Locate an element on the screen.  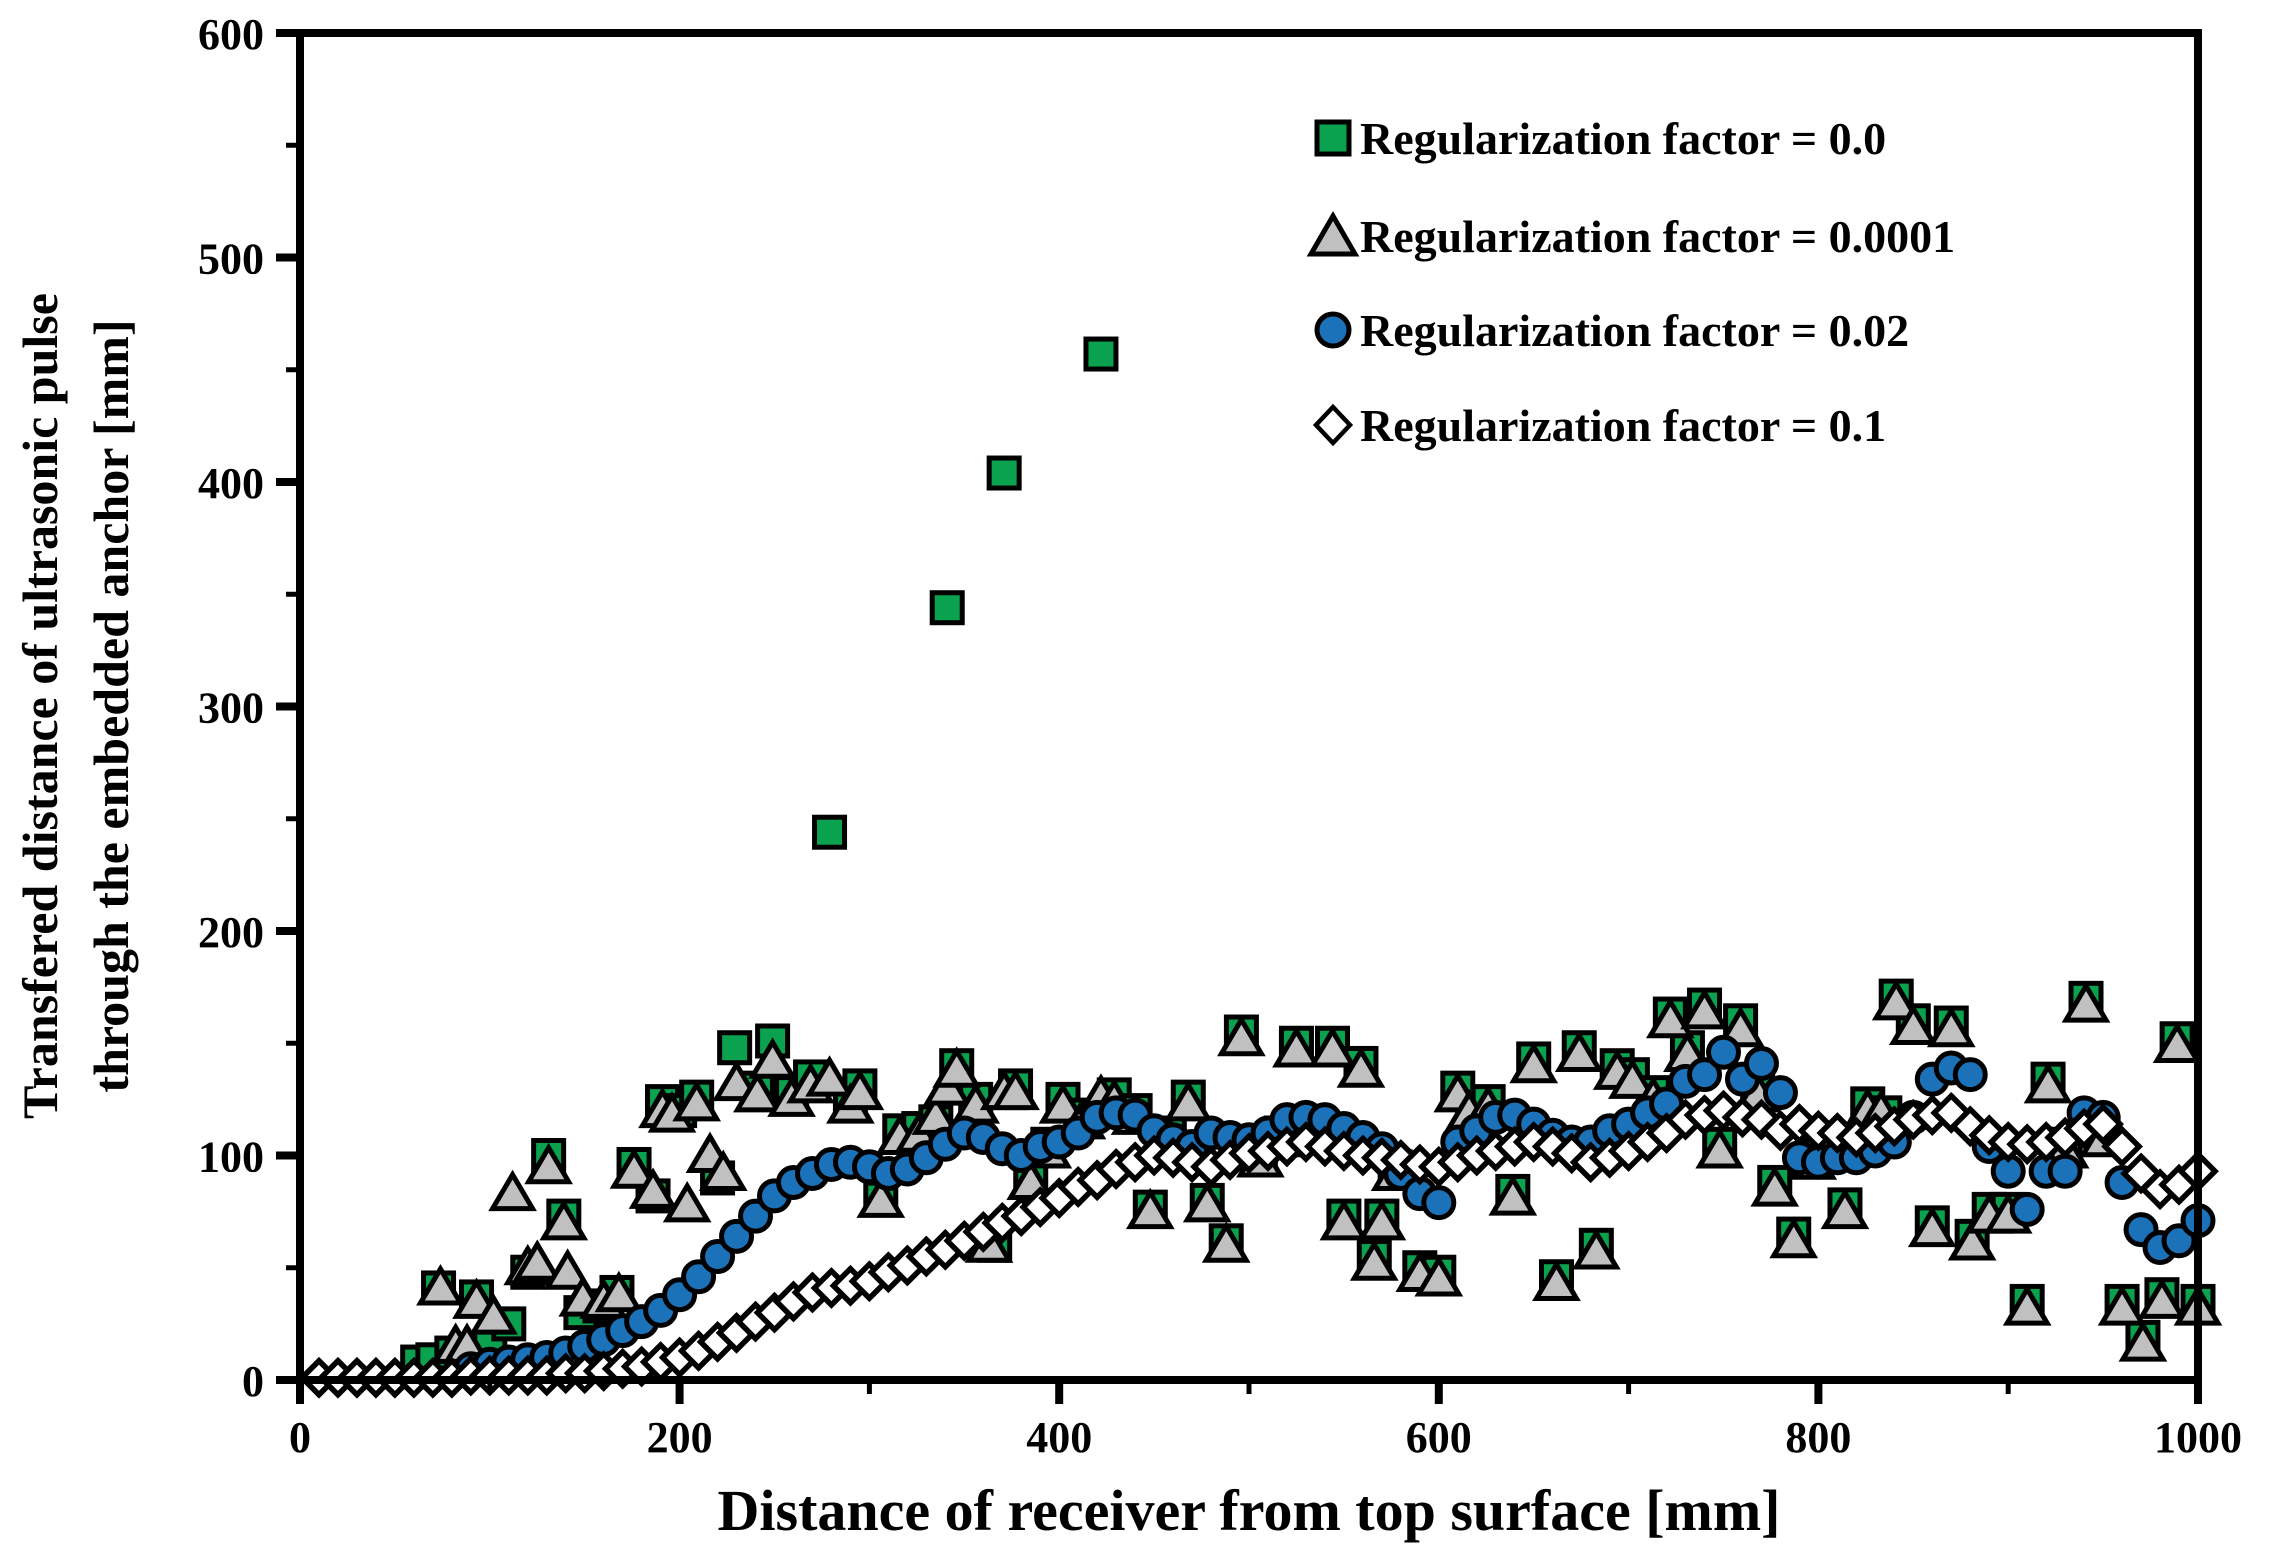
x-tick-label: 600 is located at coordinates (1439, 1437).